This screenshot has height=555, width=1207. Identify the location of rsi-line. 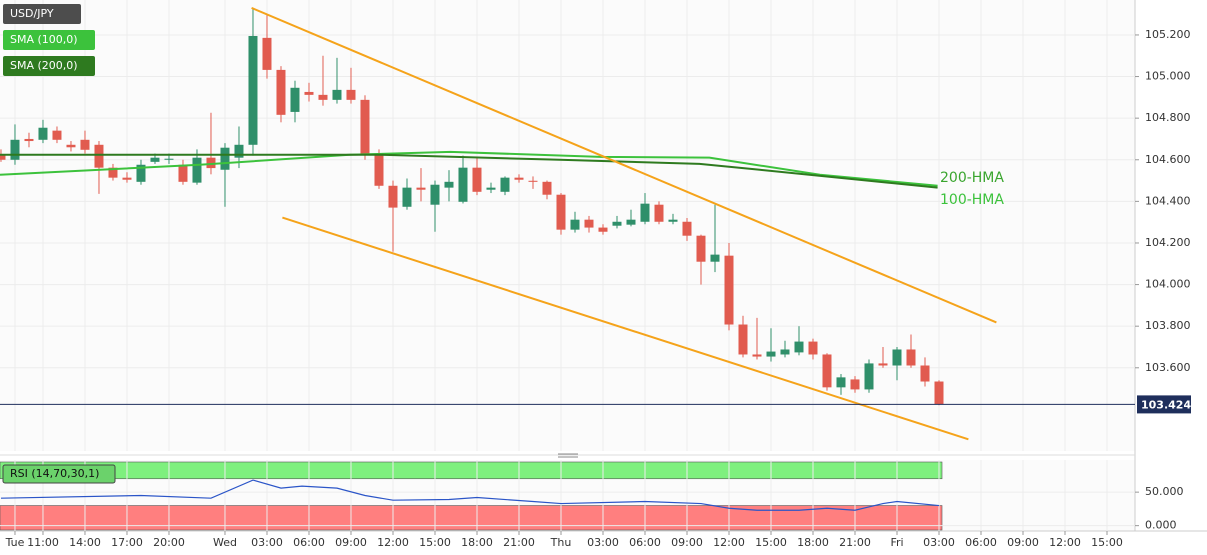
(470, 495).